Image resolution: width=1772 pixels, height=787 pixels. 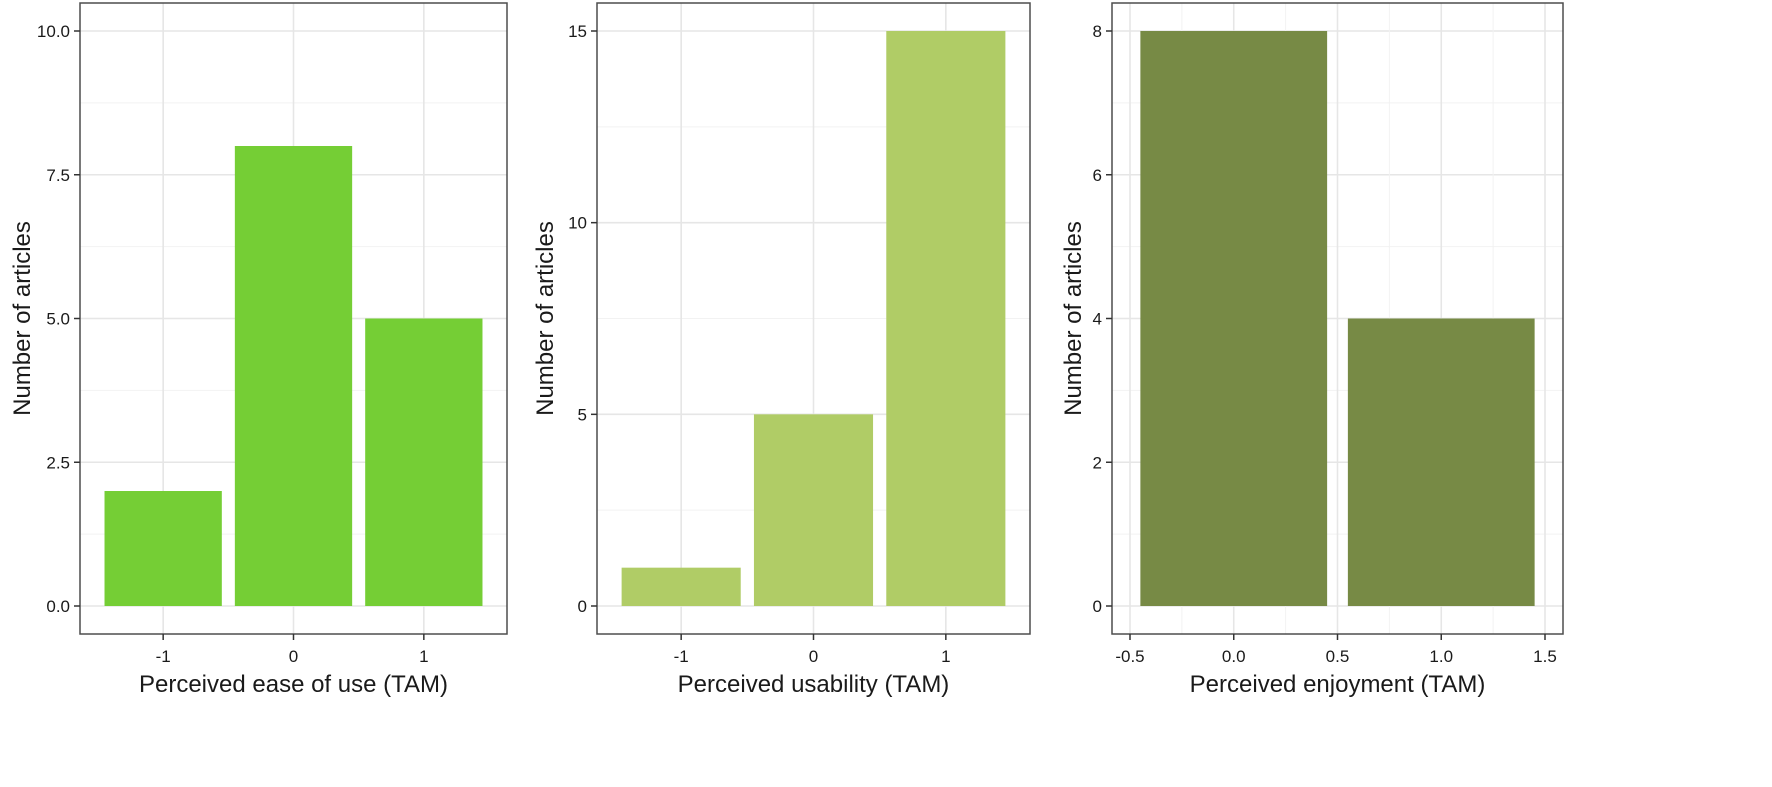 What do you see at coordinates (582, 414) in the screenshot?
I see `y-tick-label: 5` at bounding box center [582, 414].